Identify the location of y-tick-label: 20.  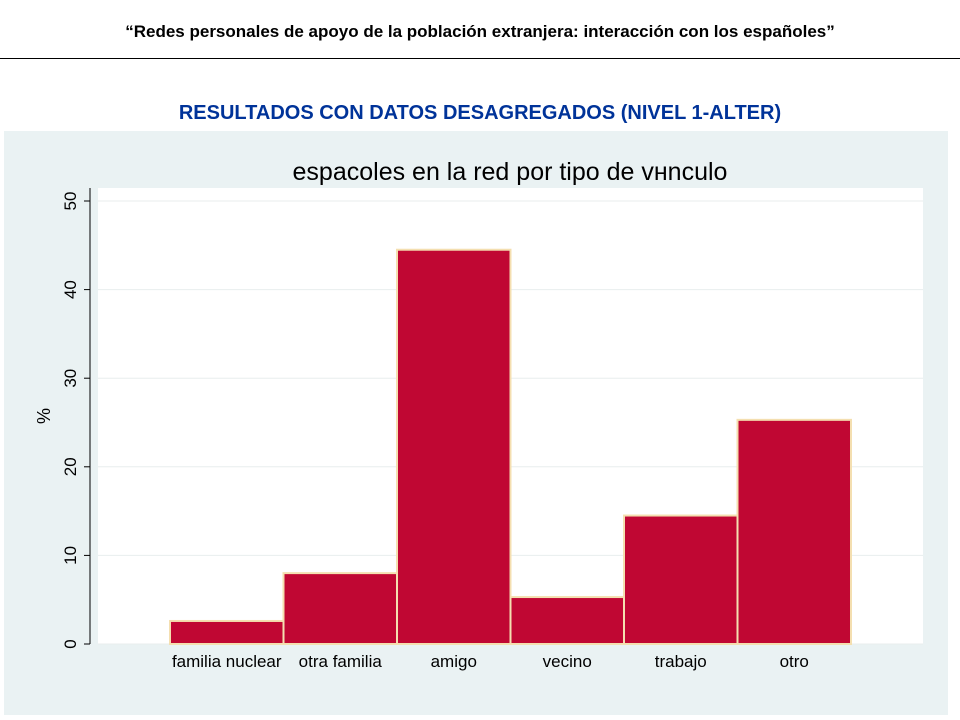
(70, 466).